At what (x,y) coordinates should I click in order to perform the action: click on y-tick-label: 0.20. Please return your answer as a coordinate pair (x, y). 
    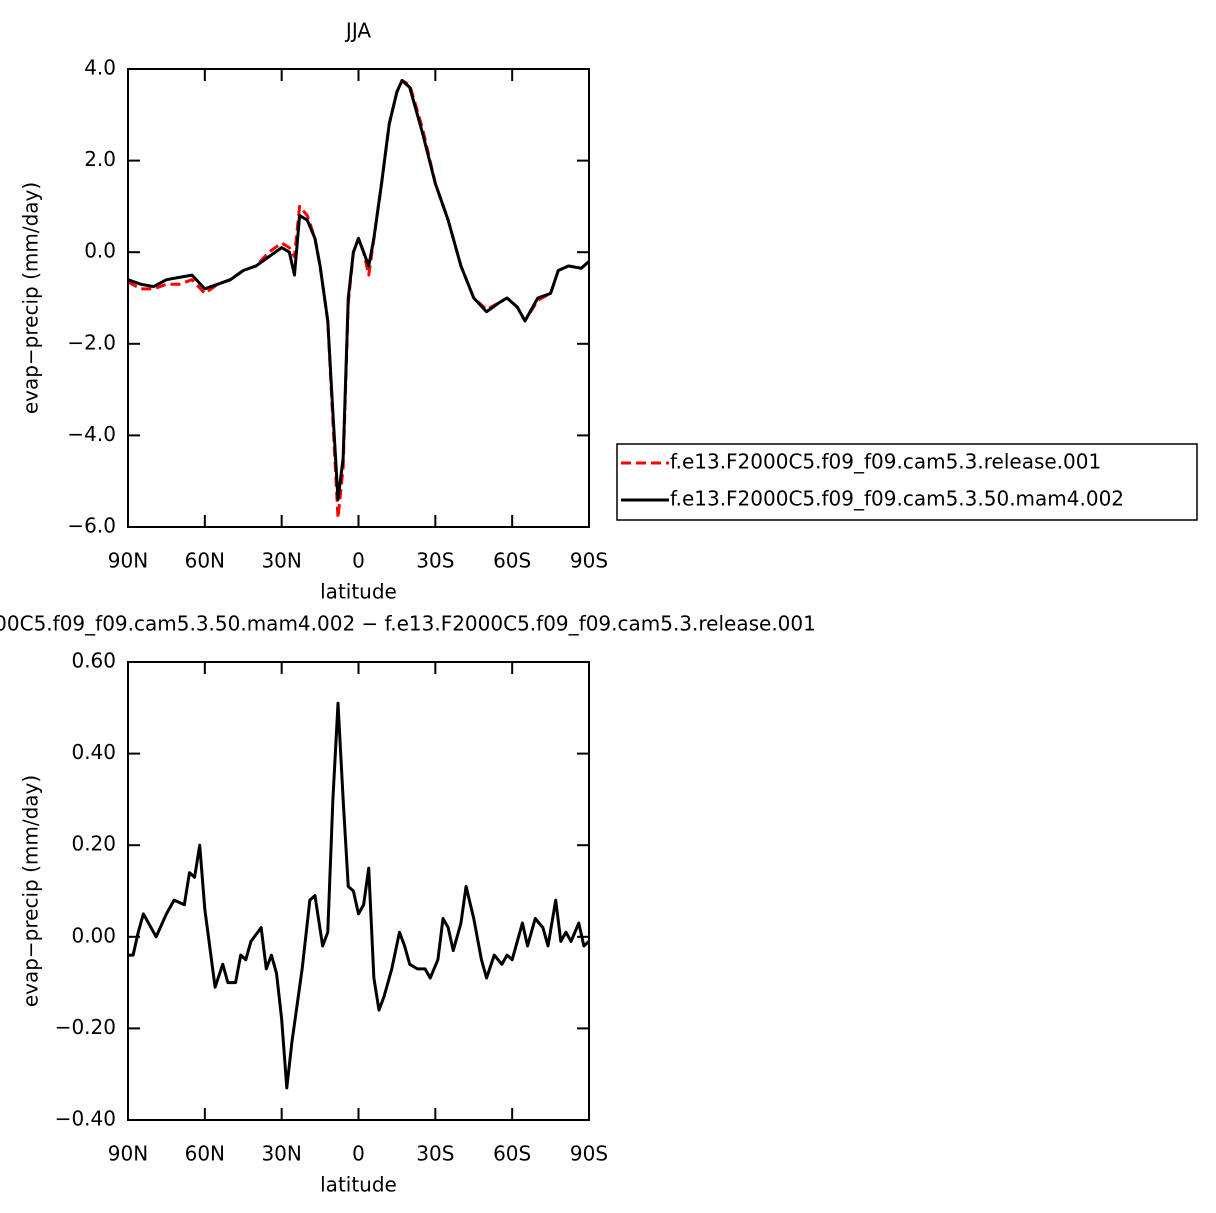
    Looking at the image, I should click on (93, 844).